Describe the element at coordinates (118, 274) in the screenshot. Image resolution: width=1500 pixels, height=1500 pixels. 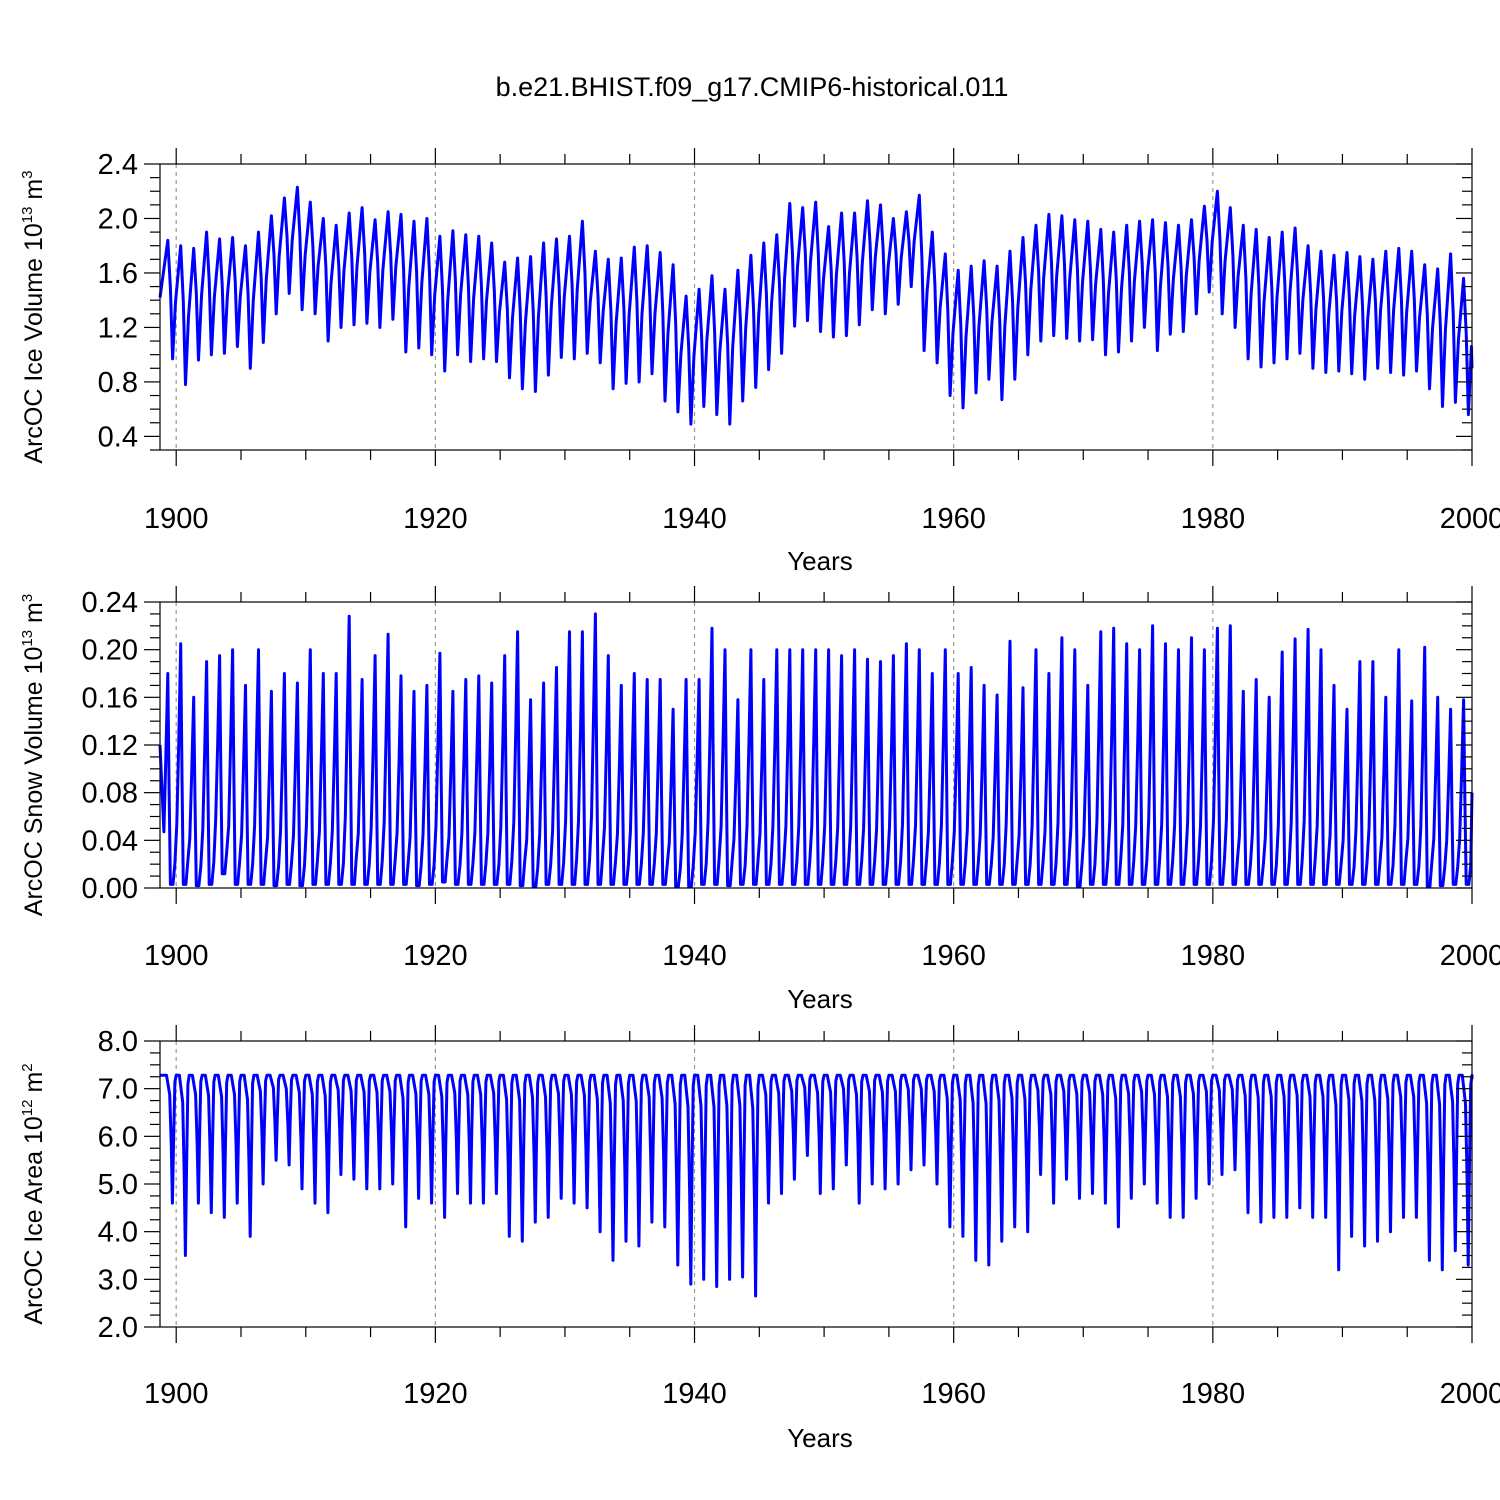
I see `ice-volume-ytick-label: 1.6` at that location.